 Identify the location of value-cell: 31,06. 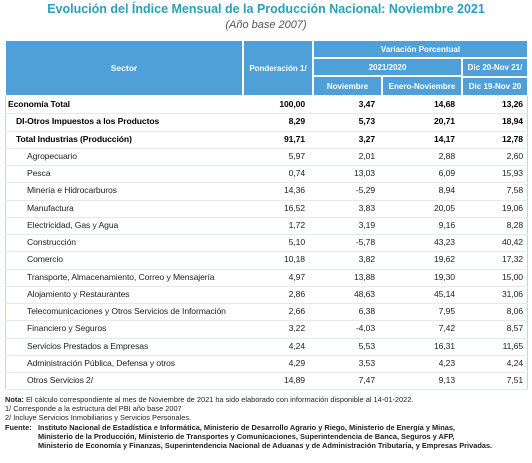
(512, 293).